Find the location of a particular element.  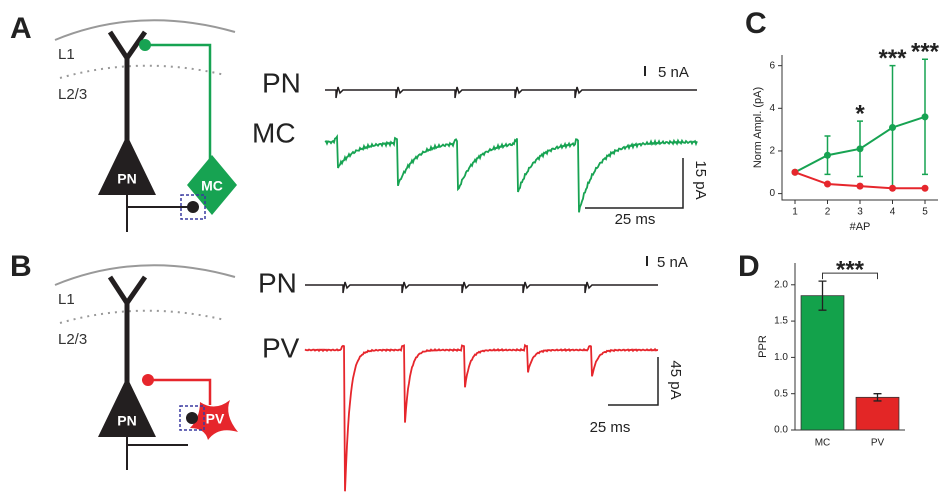

y-tick-label: 1.0 is located at coordinates (781, 357).